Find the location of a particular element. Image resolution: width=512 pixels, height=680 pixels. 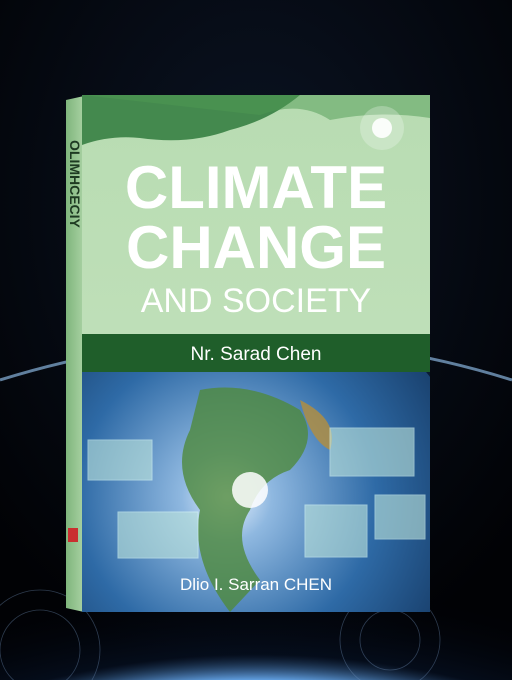

title-line: CHANGE is located at coordinates (256, 247).